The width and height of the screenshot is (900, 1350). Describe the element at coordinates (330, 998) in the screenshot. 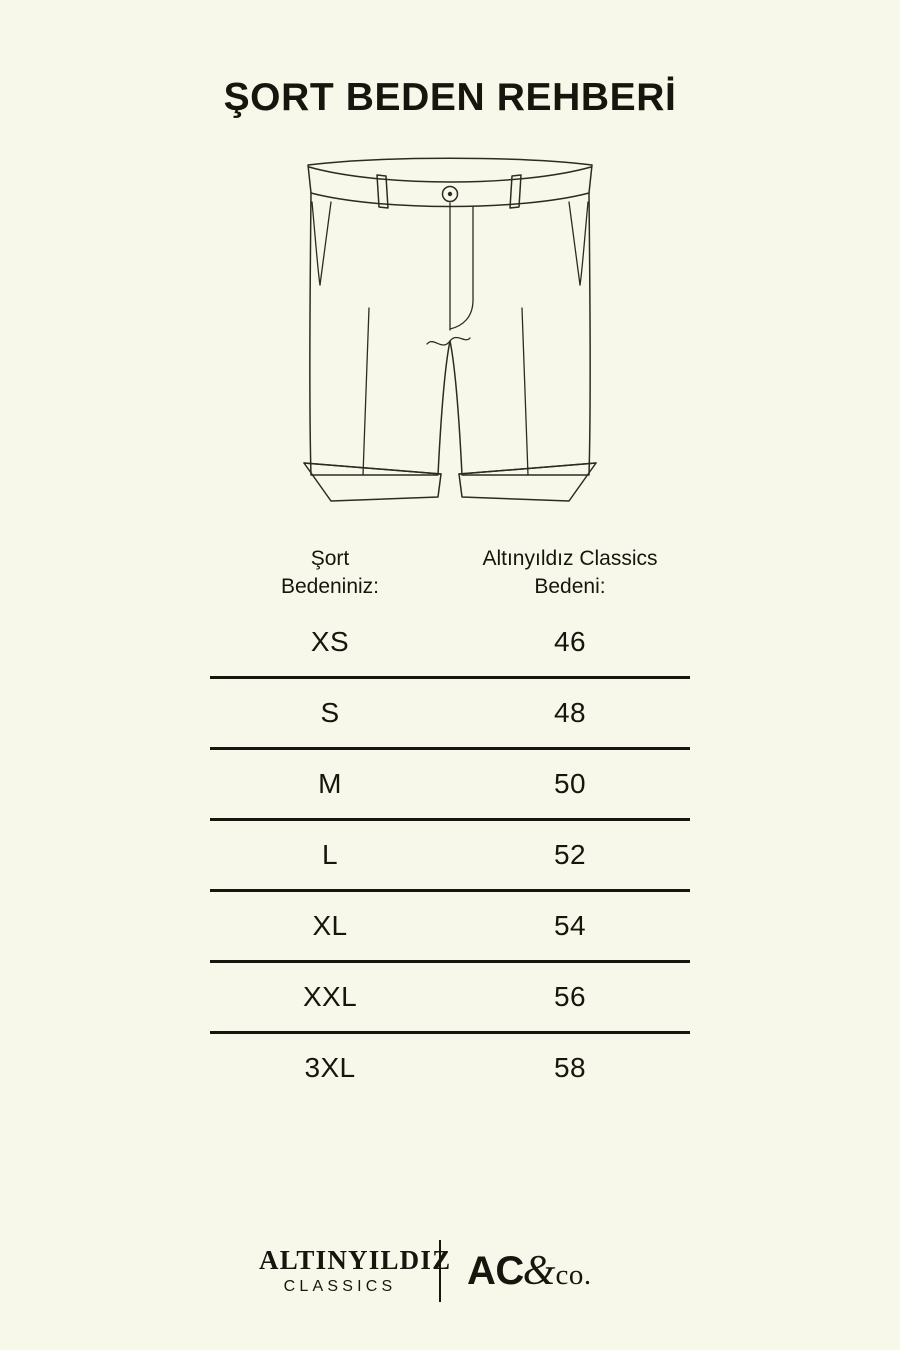

I see `cell-size: XXL` at that location.